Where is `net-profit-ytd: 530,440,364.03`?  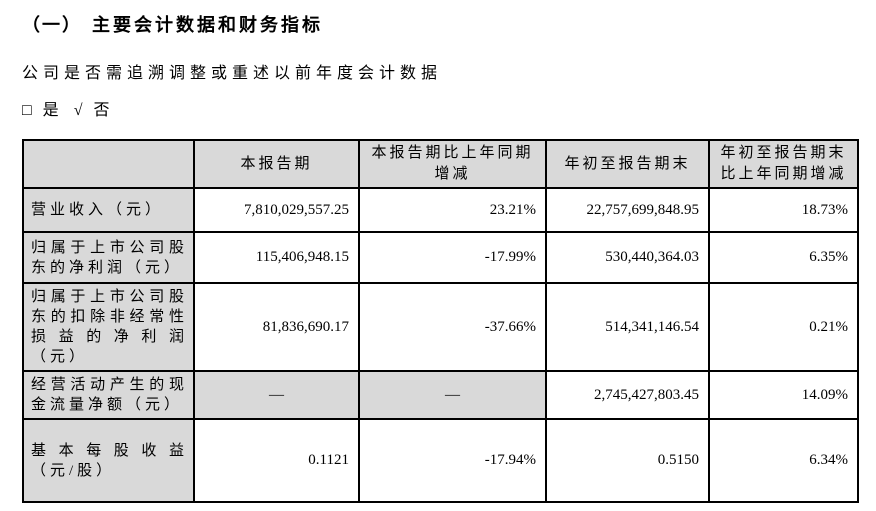 net-profit-ytd: 530,440,364.03 is located at coordinates (627, 257).